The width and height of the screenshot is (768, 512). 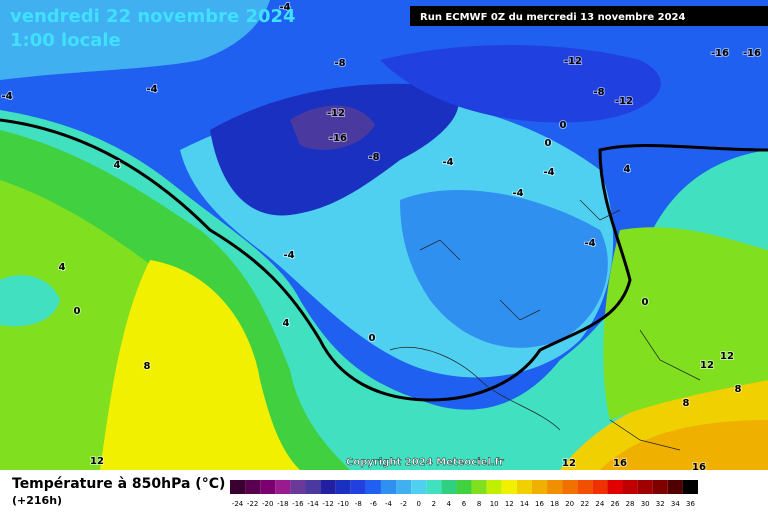 What do you see at coordinates (630, 504) in the screenshot?
I see `scale-label: 28` at bounding box center [630, 504].